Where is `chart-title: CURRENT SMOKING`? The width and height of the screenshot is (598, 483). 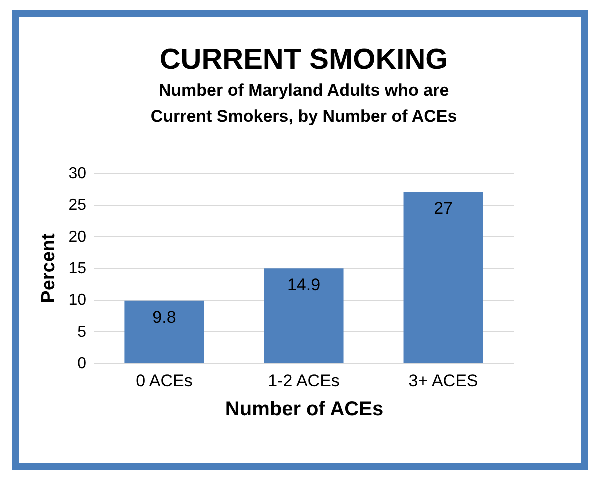
chart-title: CURRENT SMOKING is located at coordinates (304, 60).